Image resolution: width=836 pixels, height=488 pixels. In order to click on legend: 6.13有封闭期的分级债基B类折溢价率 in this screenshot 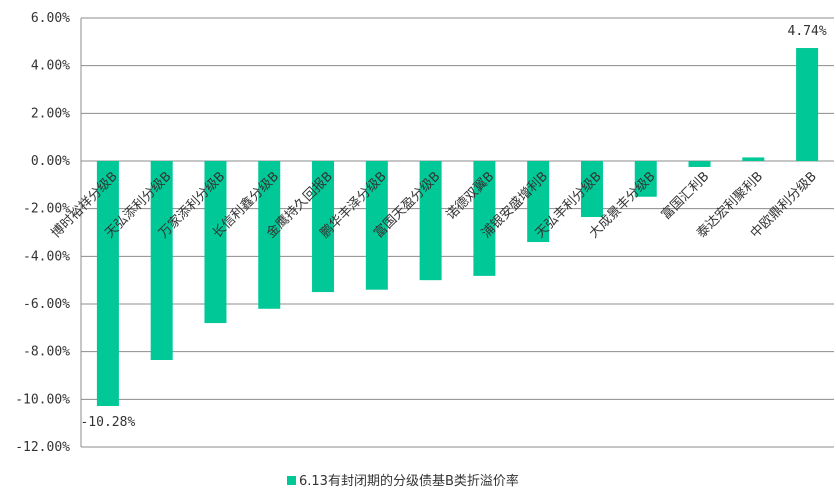, I will do `click(403, 480)`.